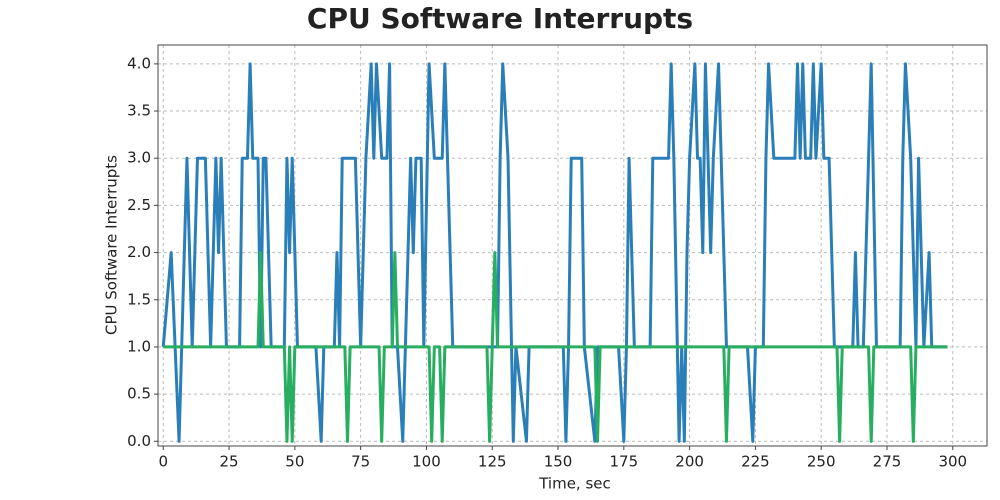 The width and height of the screenshot is (1000, 500). I want to click on x-tick-label: 200, so click(689, 462).